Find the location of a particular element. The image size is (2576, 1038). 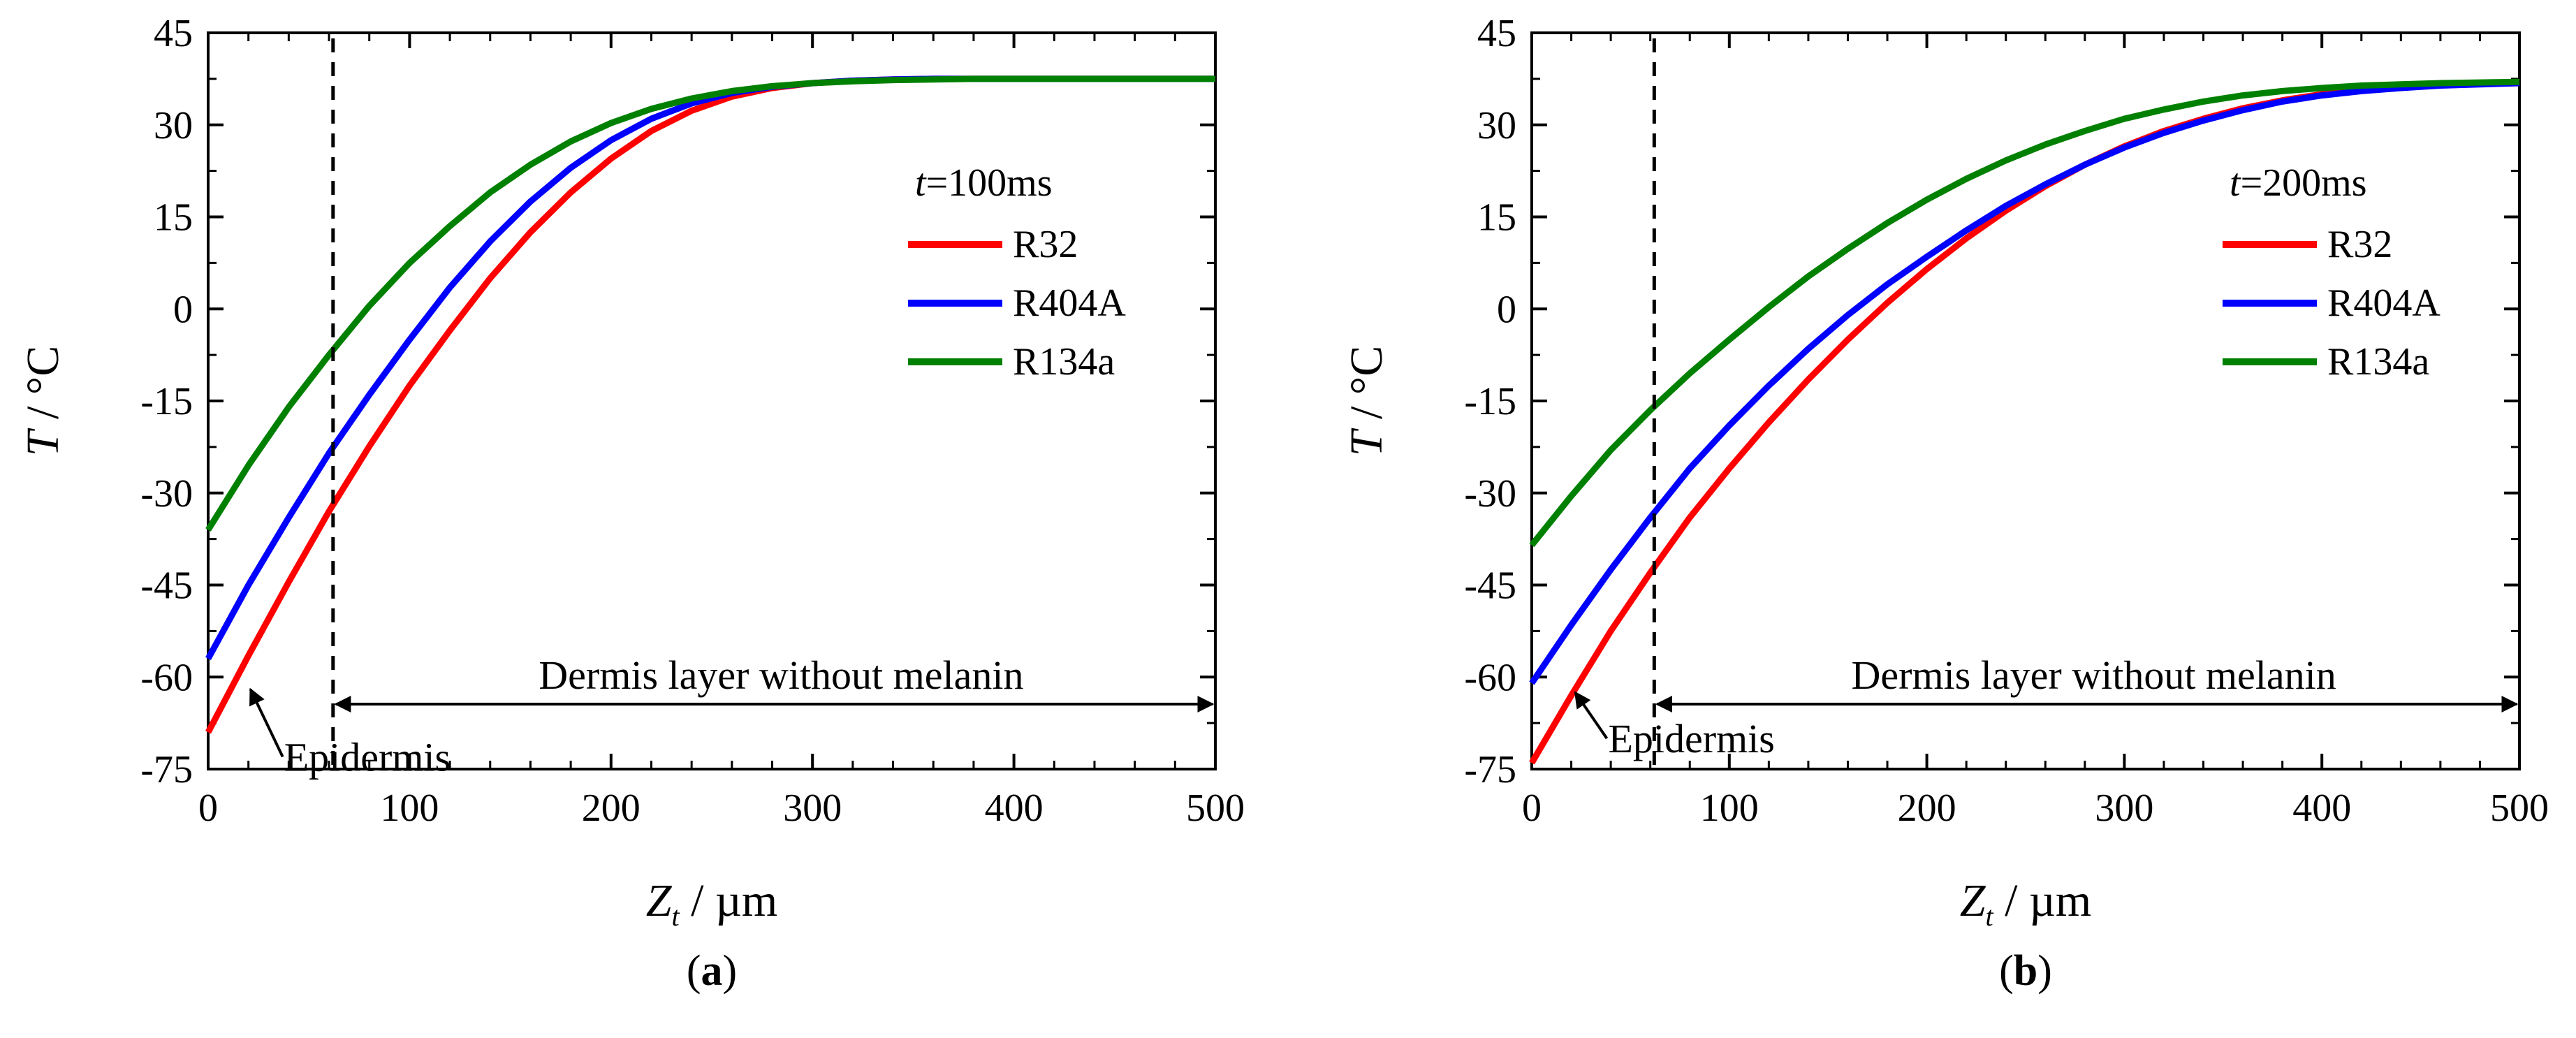

panel-label: (a) is located at coordinates (712, 971).